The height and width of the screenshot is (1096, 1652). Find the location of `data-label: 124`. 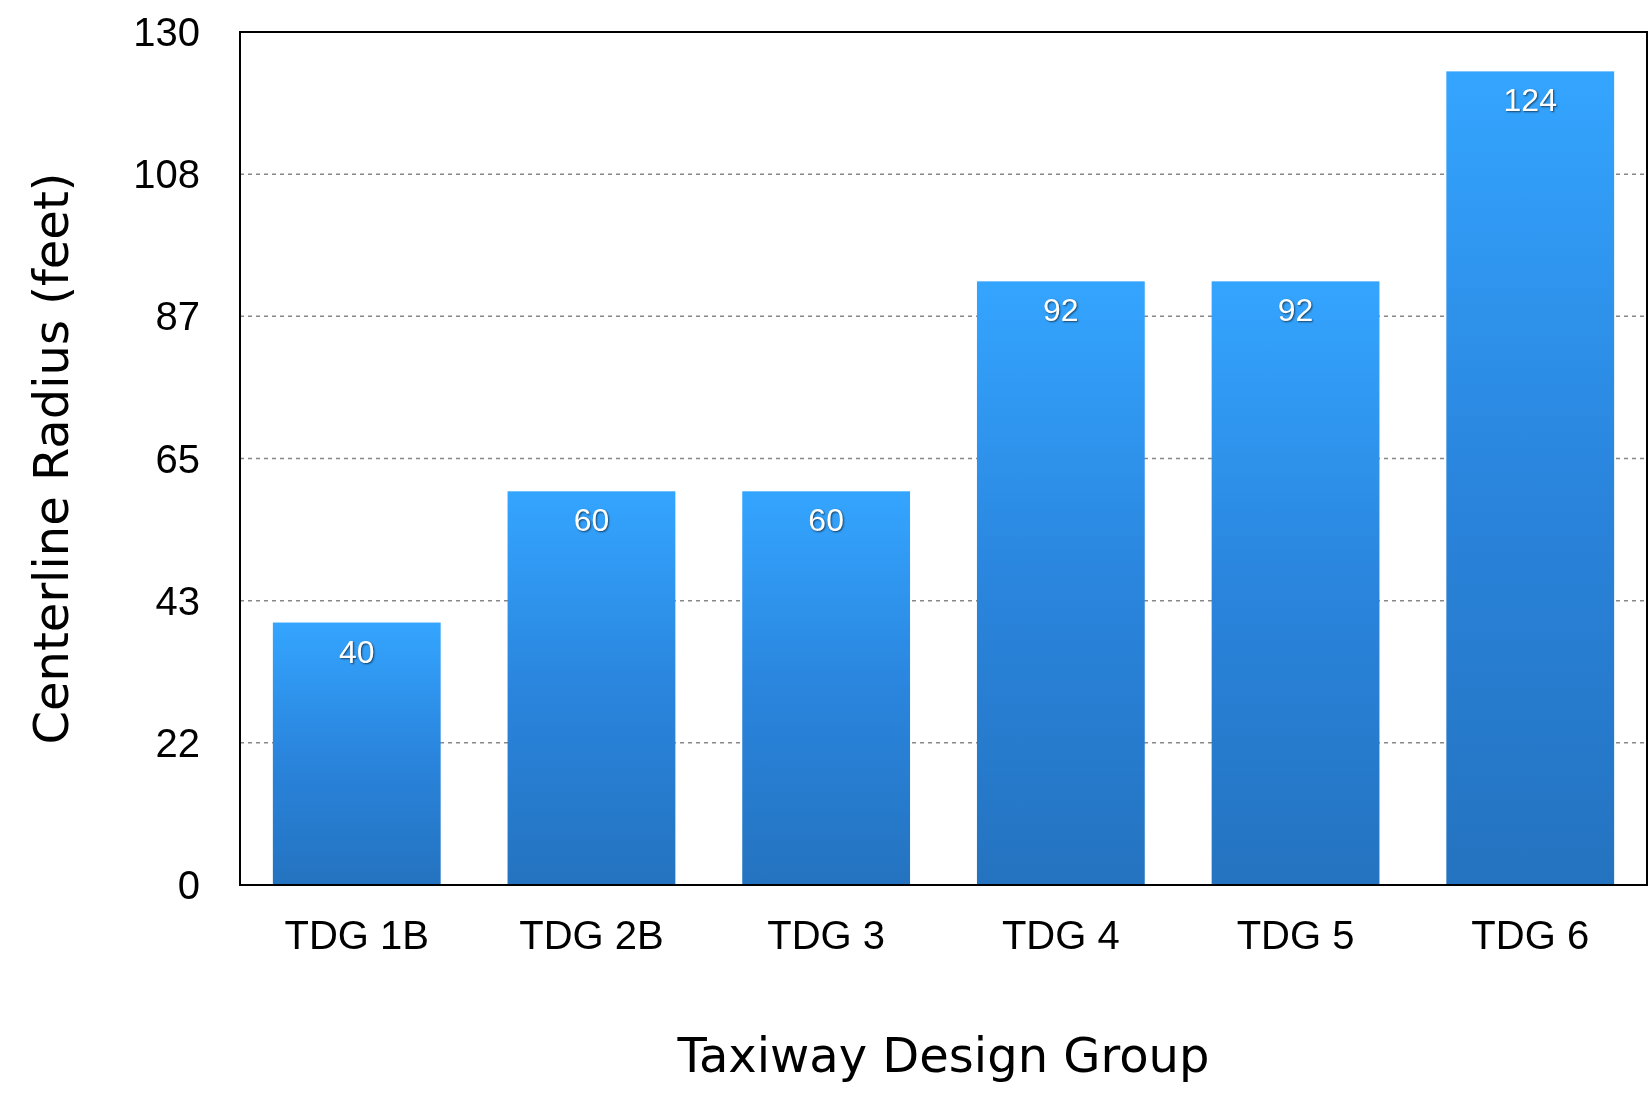

data-label: 124 is located at coordinates (1530, 100).